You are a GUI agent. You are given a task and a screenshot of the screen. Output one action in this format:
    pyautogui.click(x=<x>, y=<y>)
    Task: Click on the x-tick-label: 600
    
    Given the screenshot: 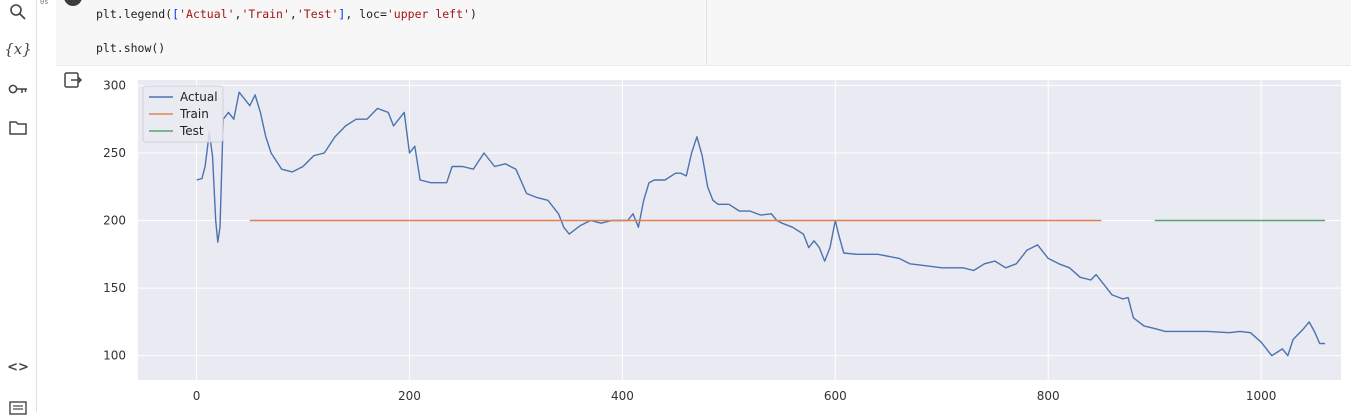 What is the action you would take?
    pyautogui.click(x=835, y=396)
    